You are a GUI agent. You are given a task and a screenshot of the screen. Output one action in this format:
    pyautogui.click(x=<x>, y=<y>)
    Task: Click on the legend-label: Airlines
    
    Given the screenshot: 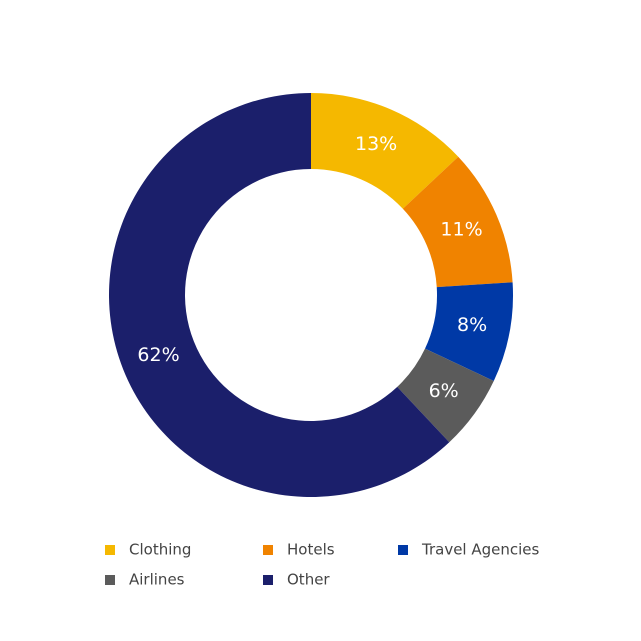 What is the action you would take?
    pyautogui.click(x=157, y=580)
    